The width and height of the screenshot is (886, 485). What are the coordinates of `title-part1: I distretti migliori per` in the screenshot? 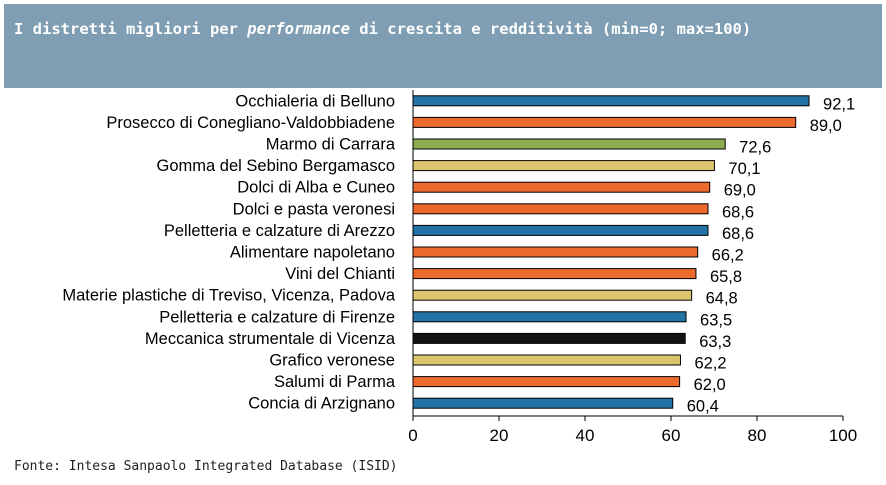 It's located at (131, 29).